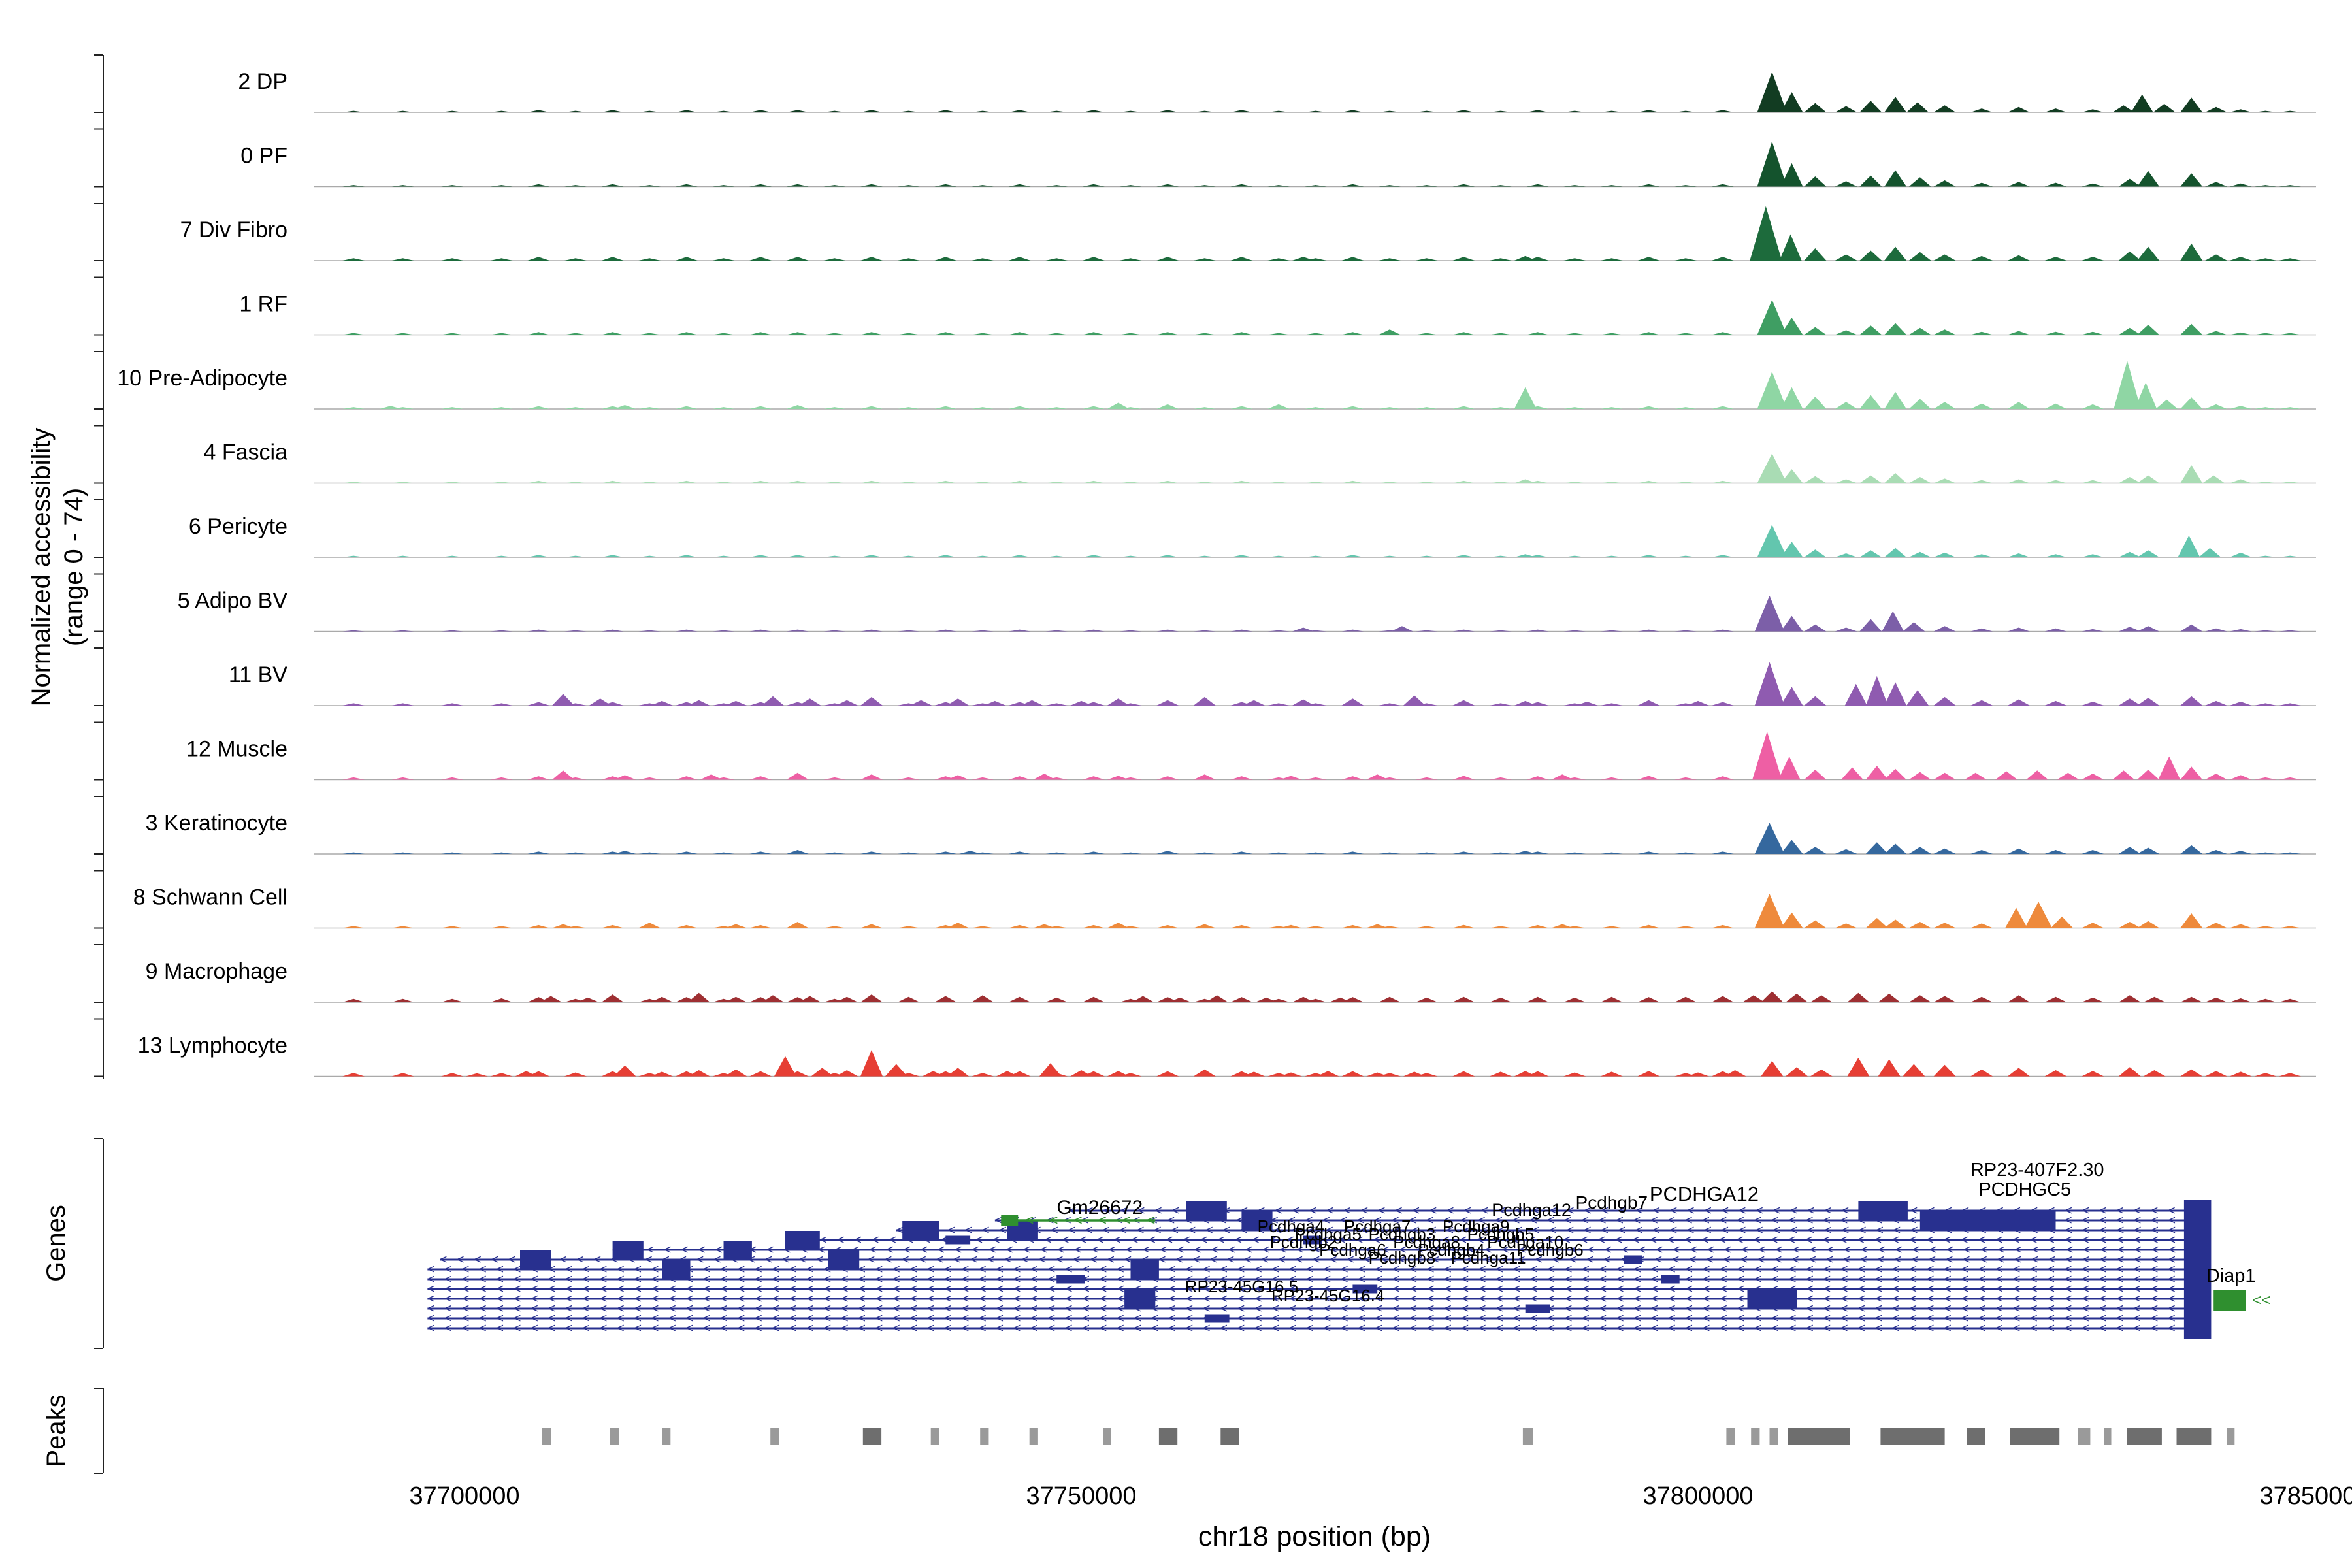  I want to click on gene-exon, so click(1633, 1259).